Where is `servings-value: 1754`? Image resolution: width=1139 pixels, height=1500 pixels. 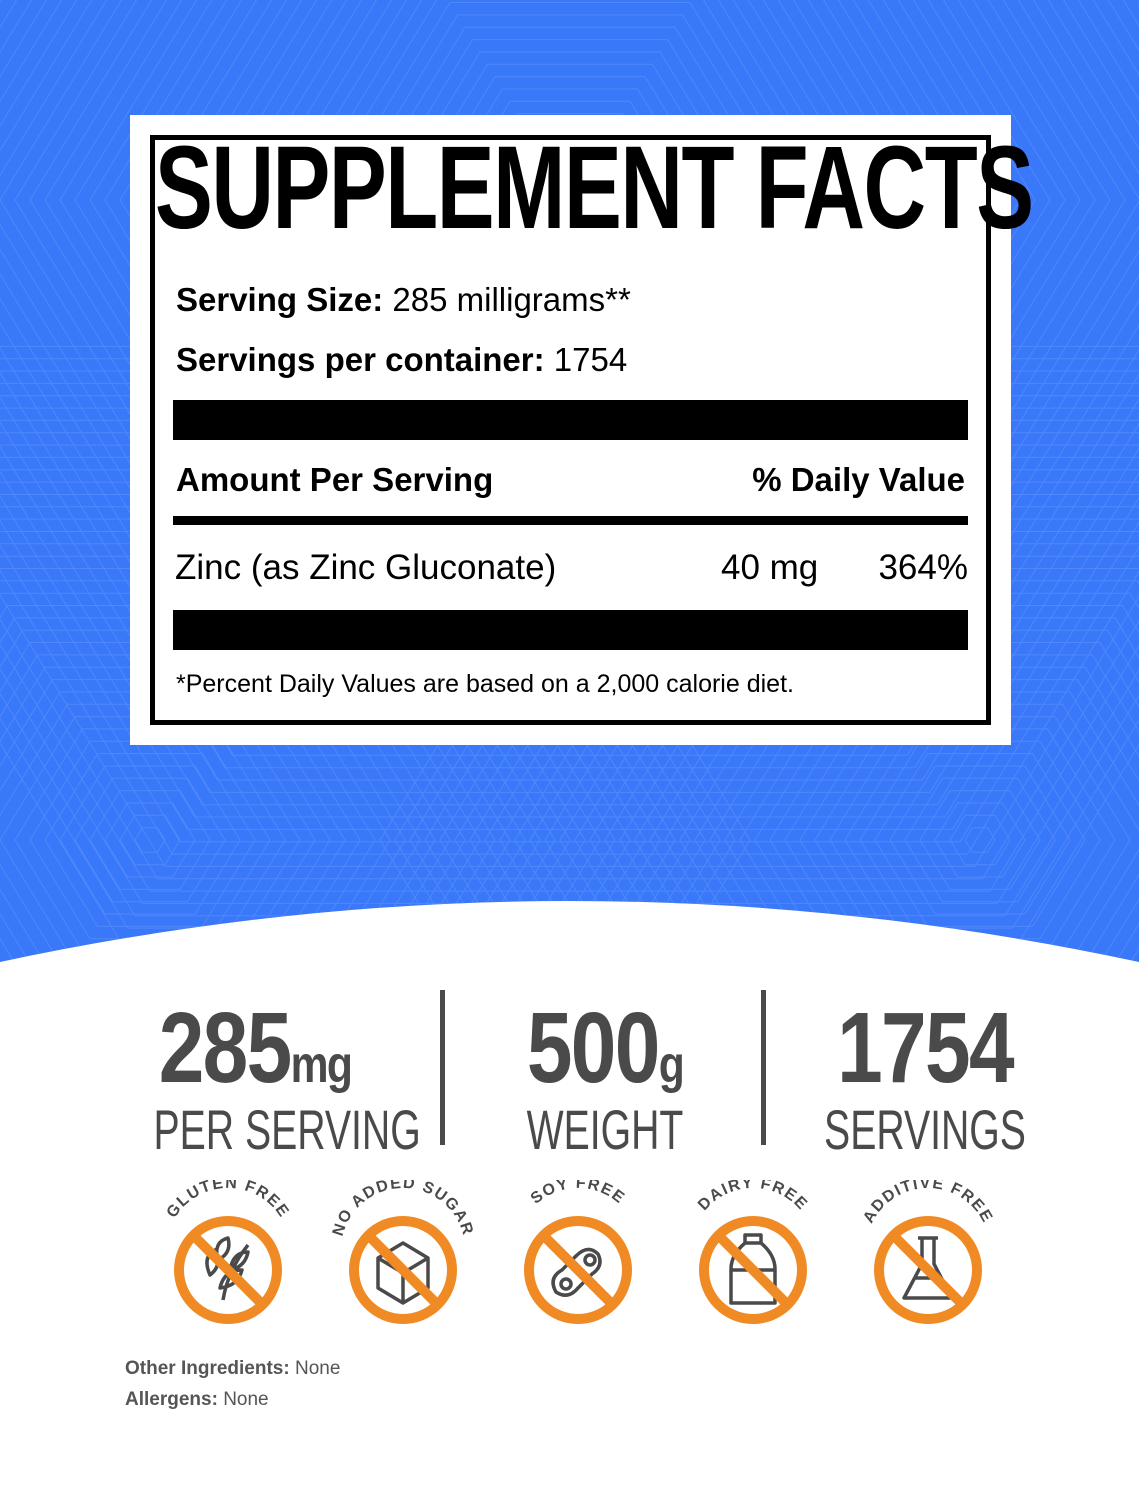
servings-value: 1754 is located at coordinates (590, 359).